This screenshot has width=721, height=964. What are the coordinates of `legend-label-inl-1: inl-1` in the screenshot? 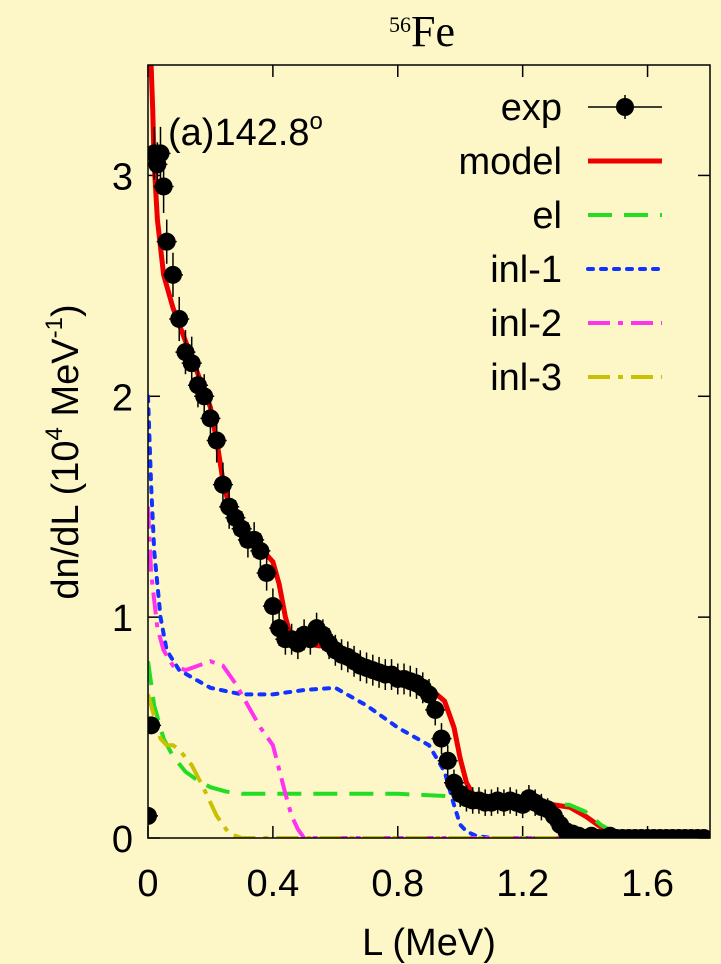 It's located at (526, 270).